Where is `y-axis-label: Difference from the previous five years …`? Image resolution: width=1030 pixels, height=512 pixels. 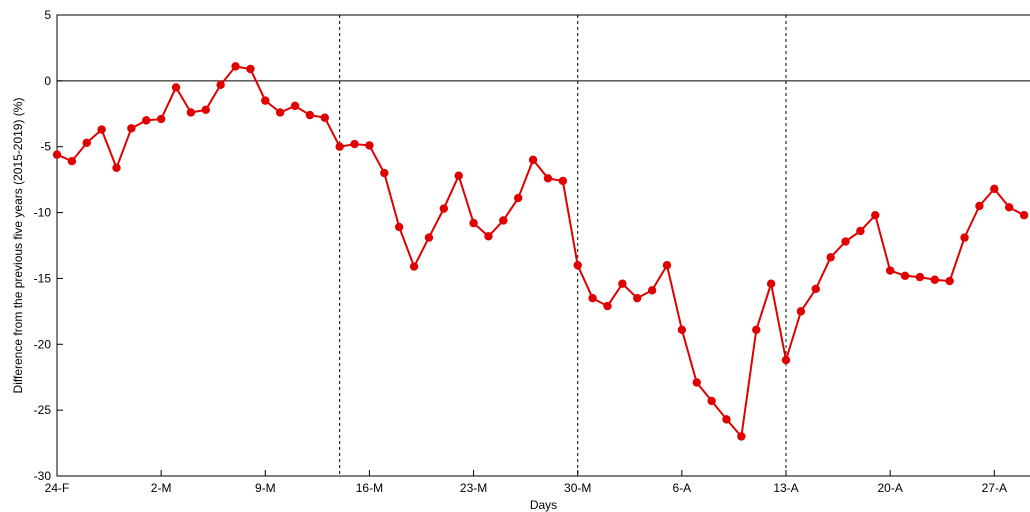
y-axis-label: Difference from the previous five years … is located at coordinates (18, 246).